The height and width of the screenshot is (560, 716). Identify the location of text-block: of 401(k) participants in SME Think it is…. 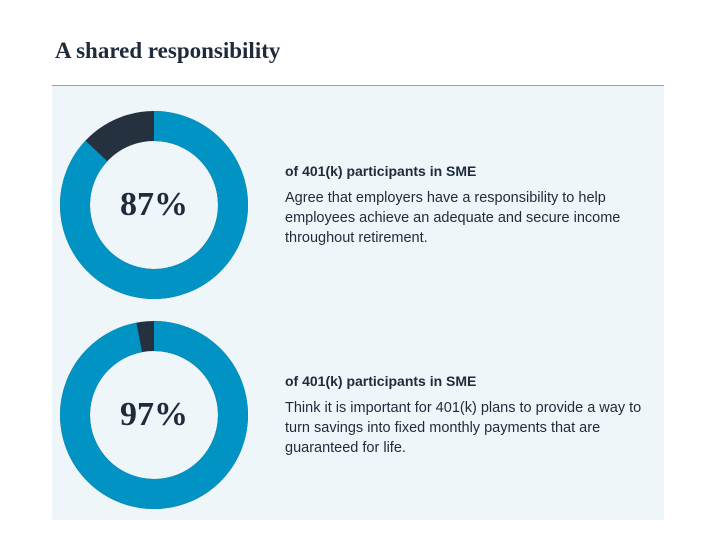
(475, 415).